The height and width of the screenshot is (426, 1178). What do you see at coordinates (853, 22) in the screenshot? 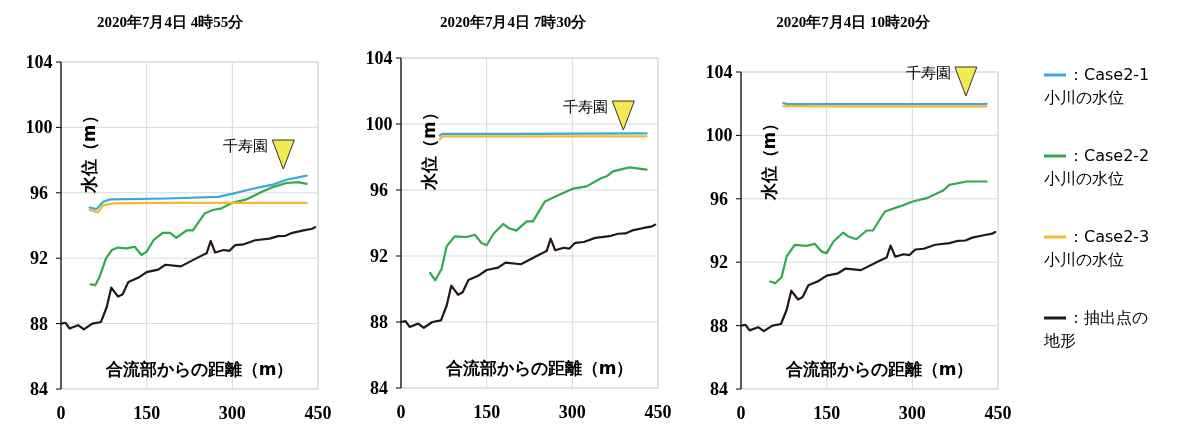
I see `chart-title: 2020年7月4日 10時20分` at bounding box center [853, 22].